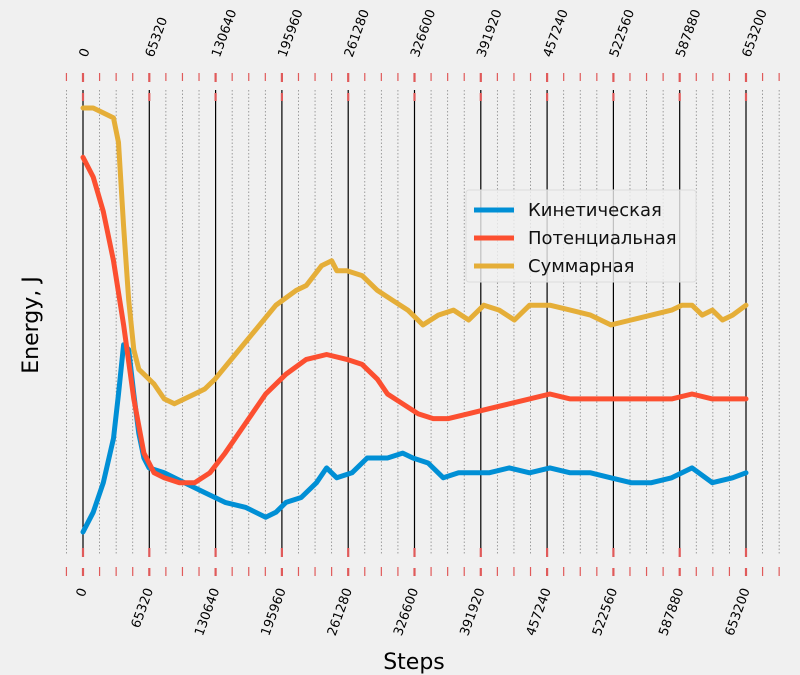  What do you see at coordinates (472, 612) in the screenshot?
I see `x-tick-label-bottom: 391920` at bounding box center [472, 612].